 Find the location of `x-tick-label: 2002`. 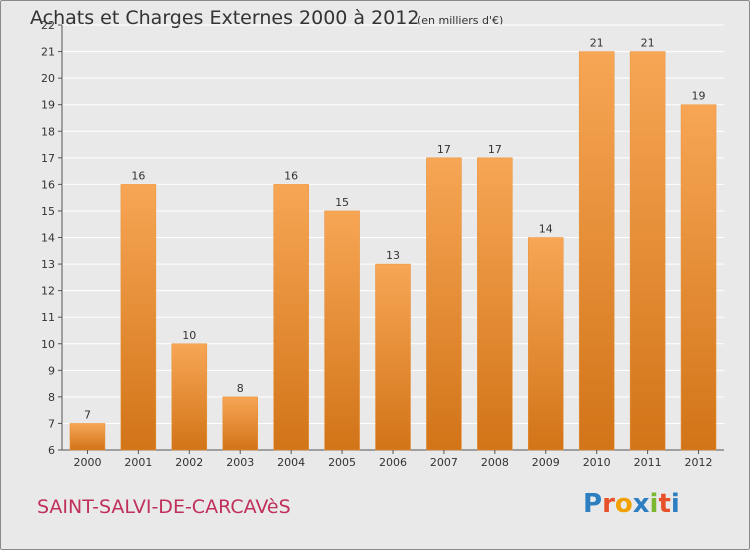

x-tick-label: 2002 is located at coordinates (189, 462).